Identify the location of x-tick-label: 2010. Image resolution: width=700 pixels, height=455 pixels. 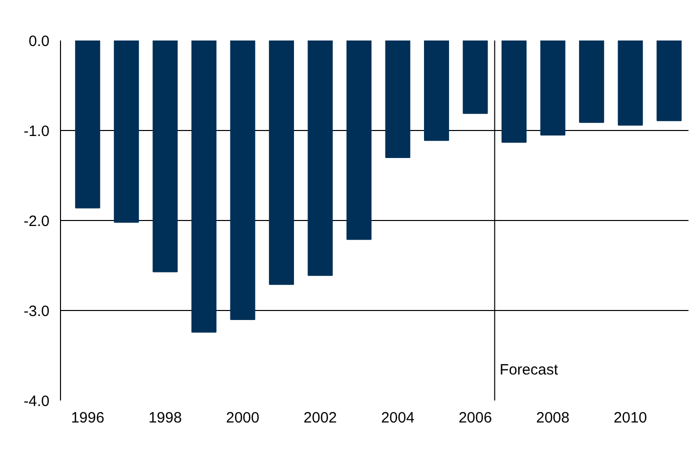
(631, 418).